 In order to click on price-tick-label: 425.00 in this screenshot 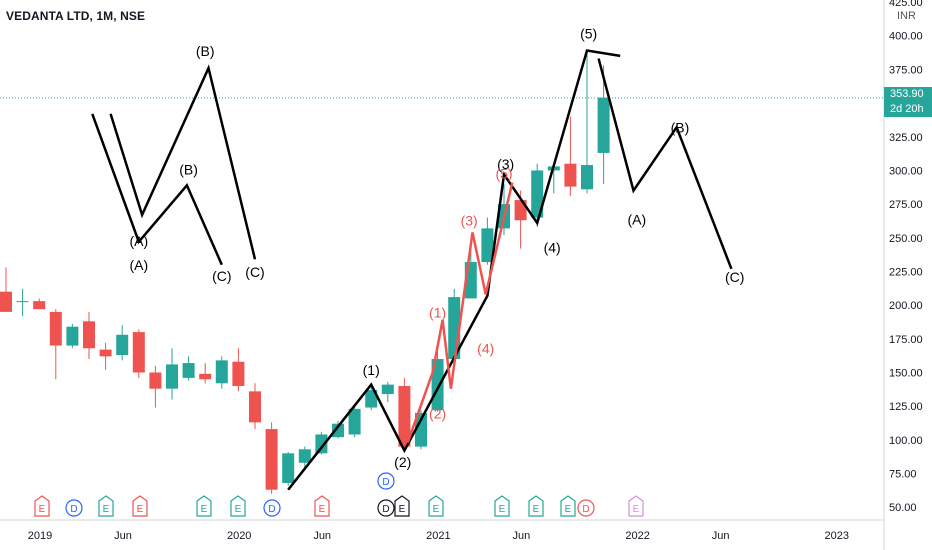, I will do `click(906, 4)`.